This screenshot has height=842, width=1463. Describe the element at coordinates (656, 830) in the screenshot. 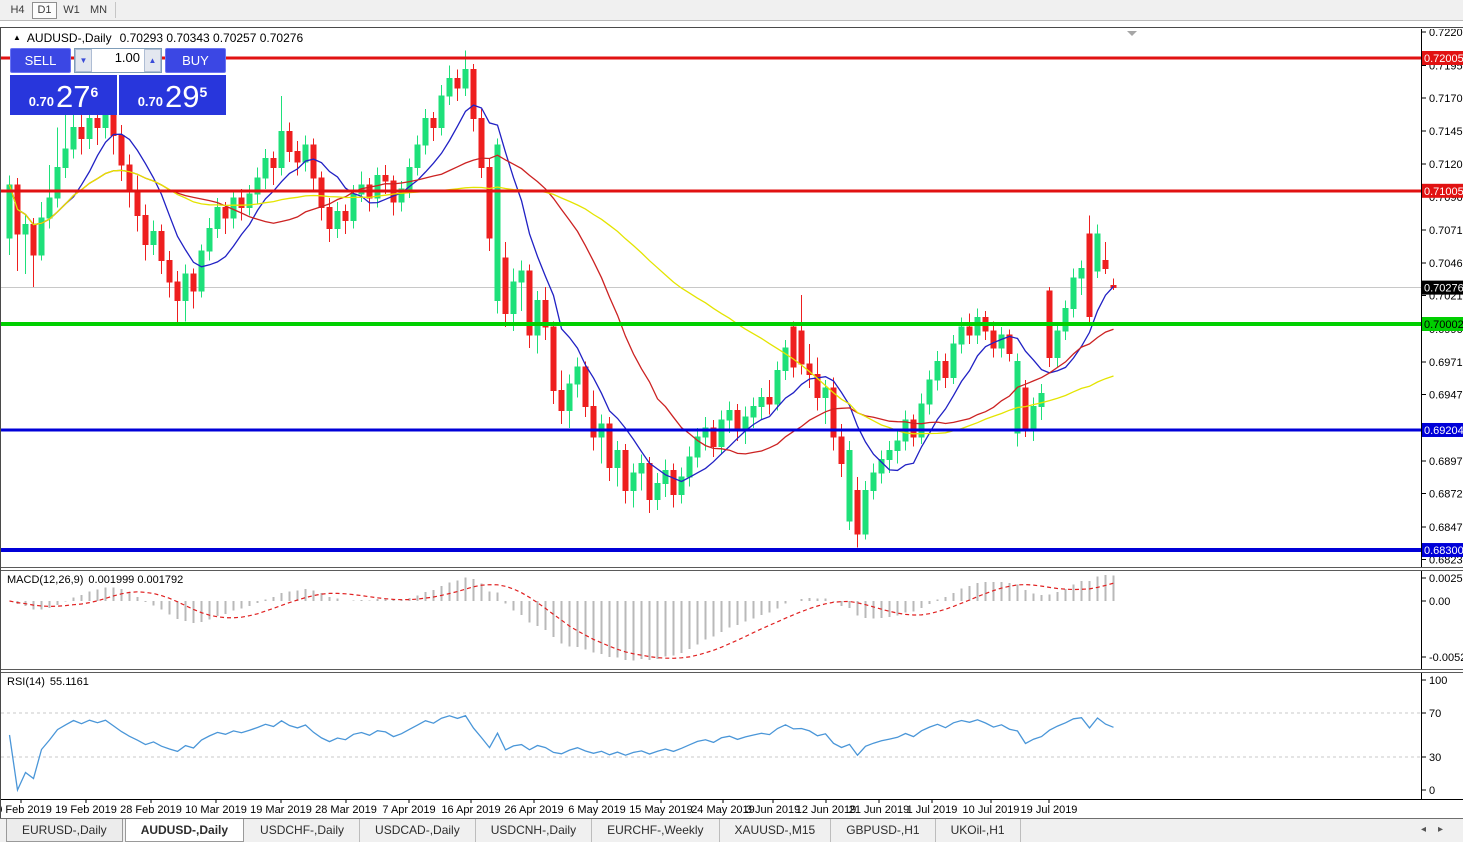

I see `chart-tab-eurchf-weekly: EURCHF-,Weekly` at that location.